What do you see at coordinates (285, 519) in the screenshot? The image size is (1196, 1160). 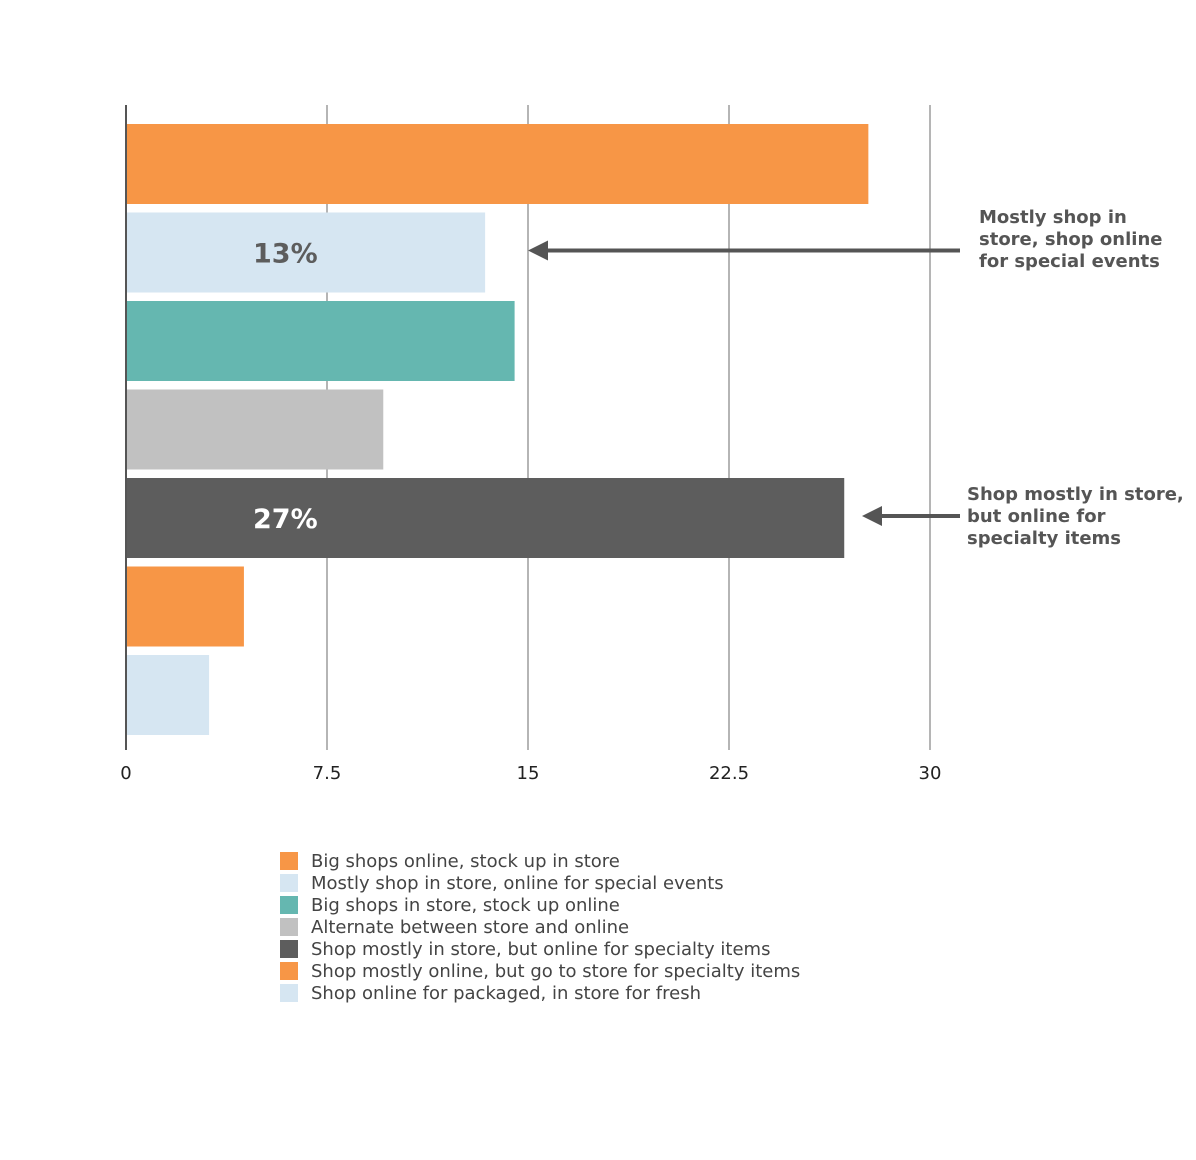 I see `bar-data-label: 27%` at bounding box center [285, 519].